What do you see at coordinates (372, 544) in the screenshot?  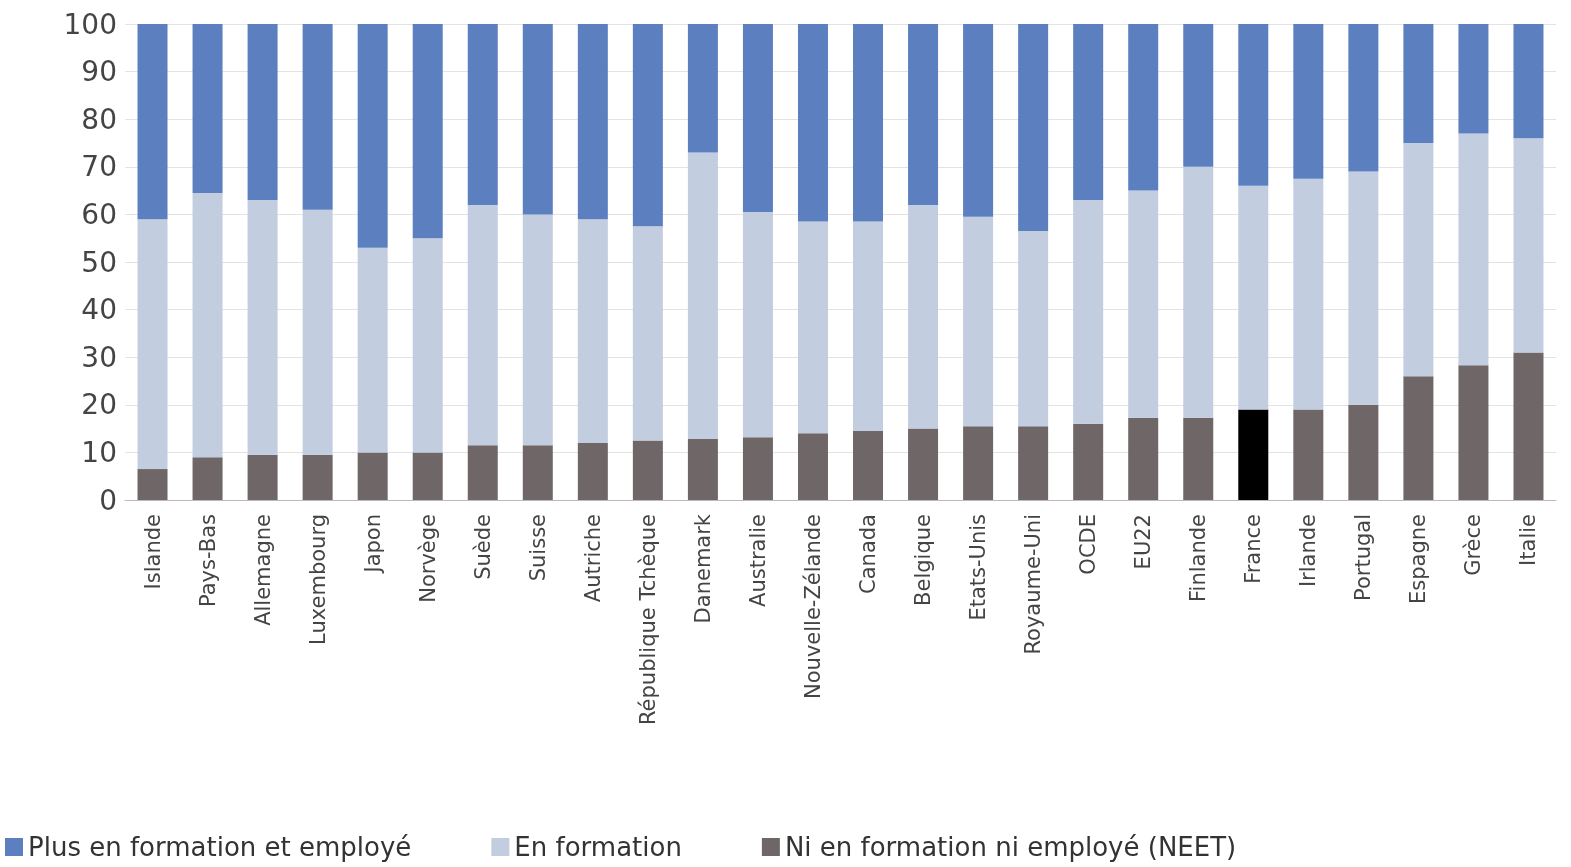 I see `x-tick-label: Japon` at bounding box center [372, 544].